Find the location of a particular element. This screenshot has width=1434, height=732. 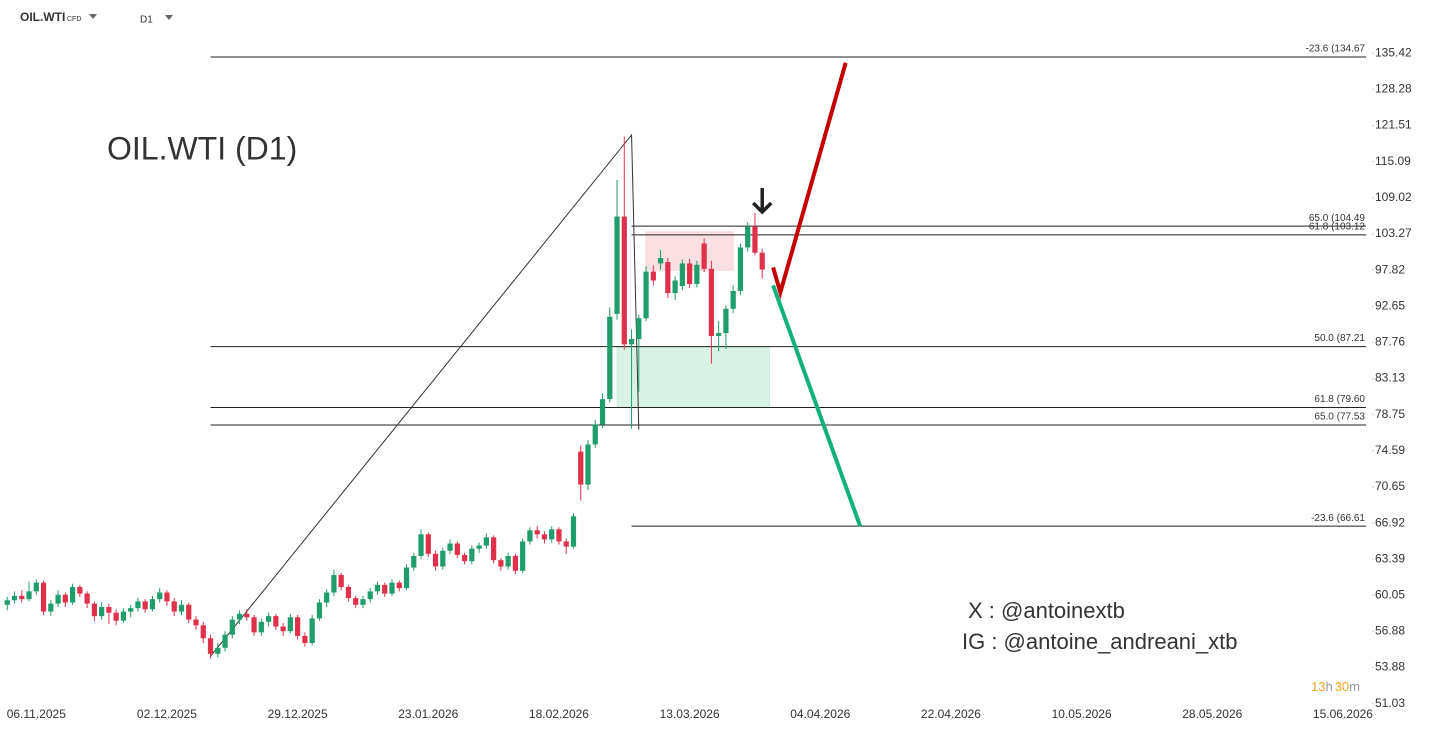

zone is located at coordinates (693, 377).